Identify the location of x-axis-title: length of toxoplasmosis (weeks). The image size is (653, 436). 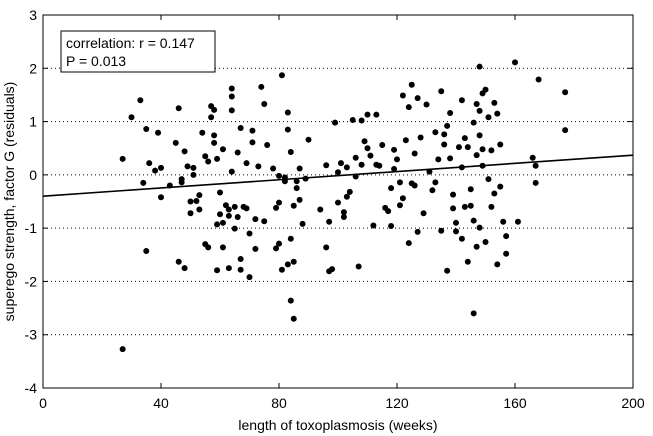
(337, 425).